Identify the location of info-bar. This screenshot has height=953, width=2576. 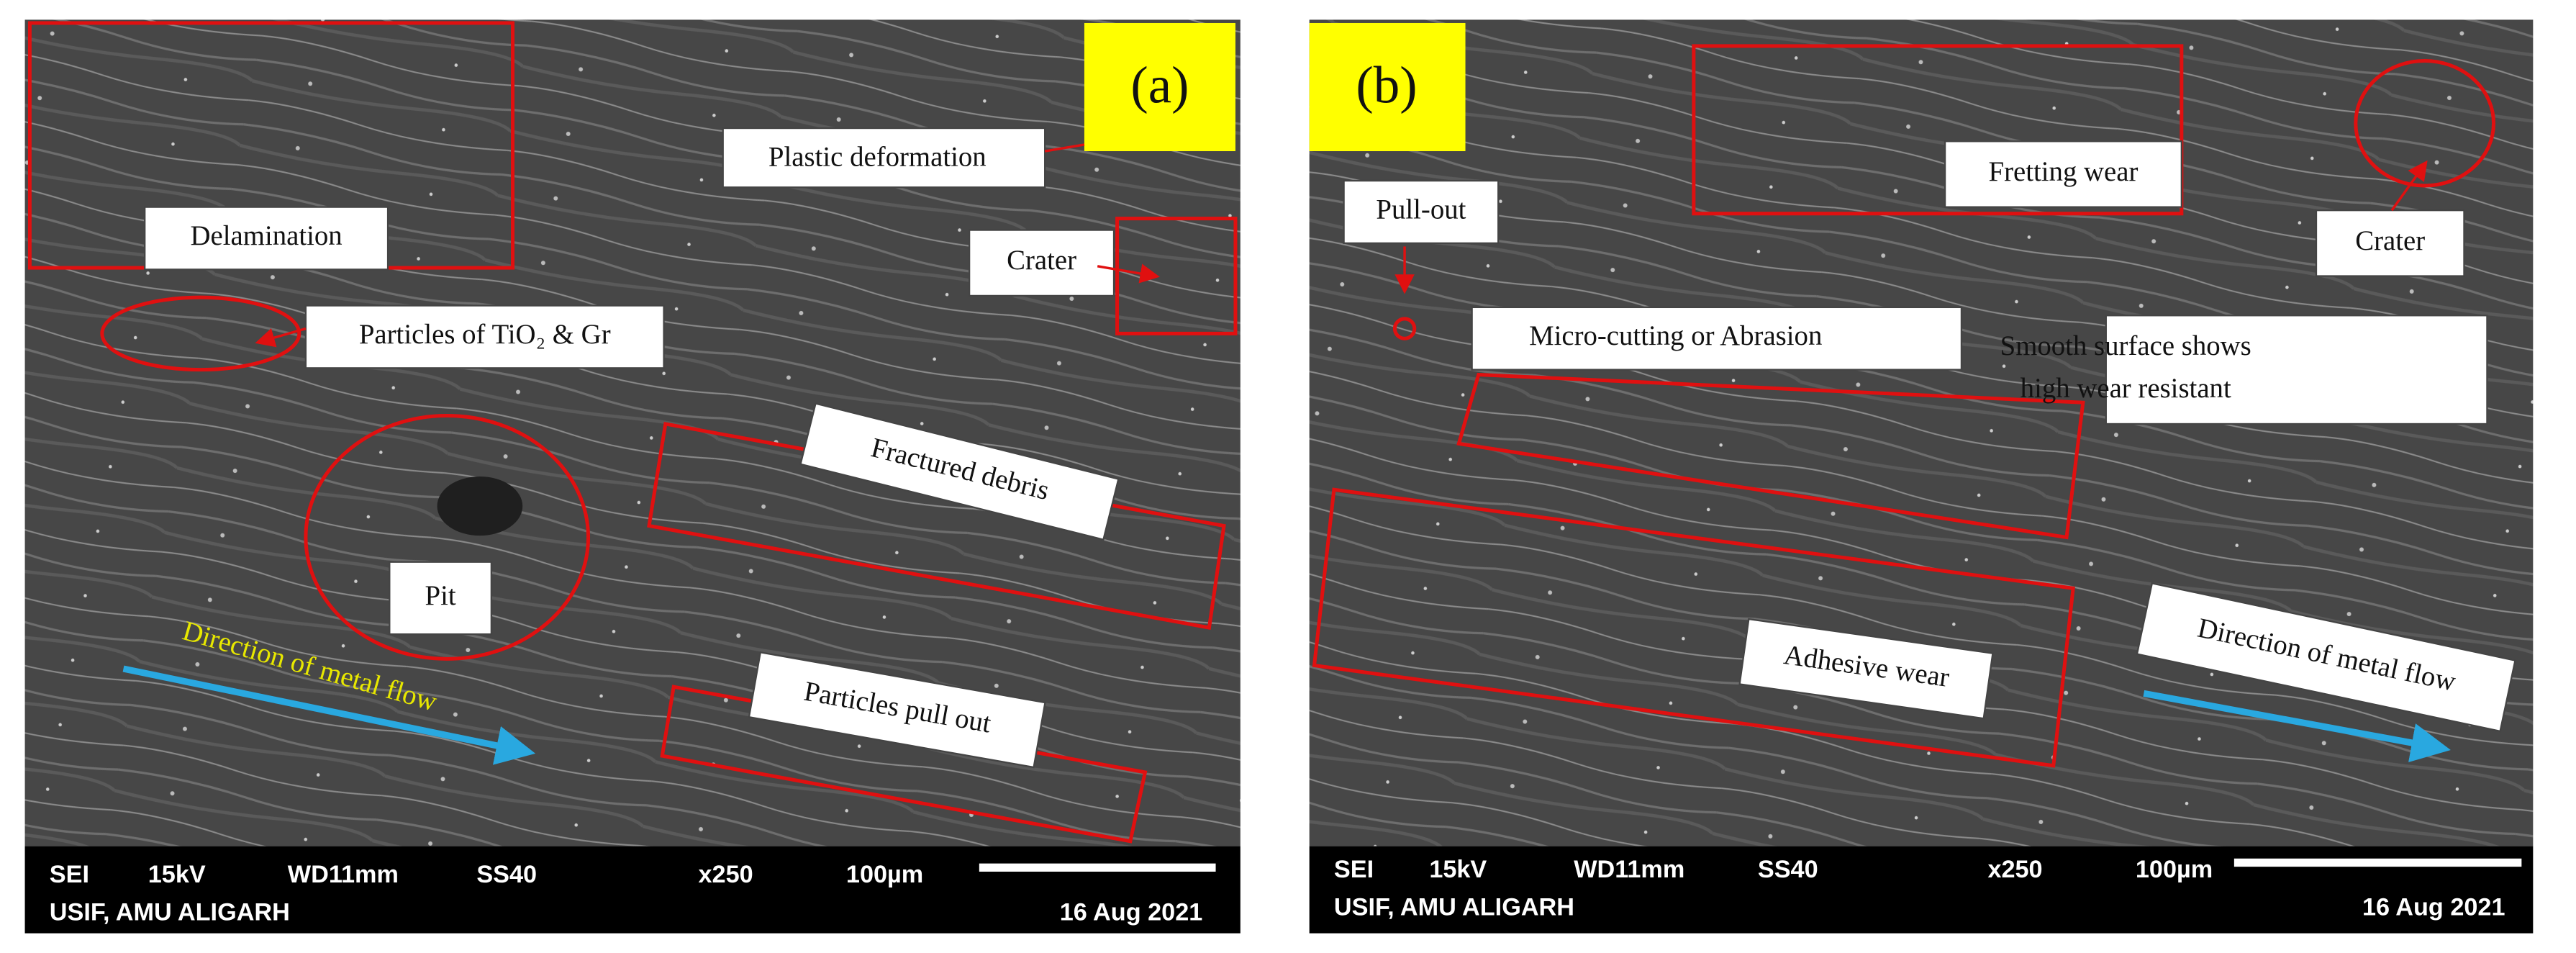
(632, 890).